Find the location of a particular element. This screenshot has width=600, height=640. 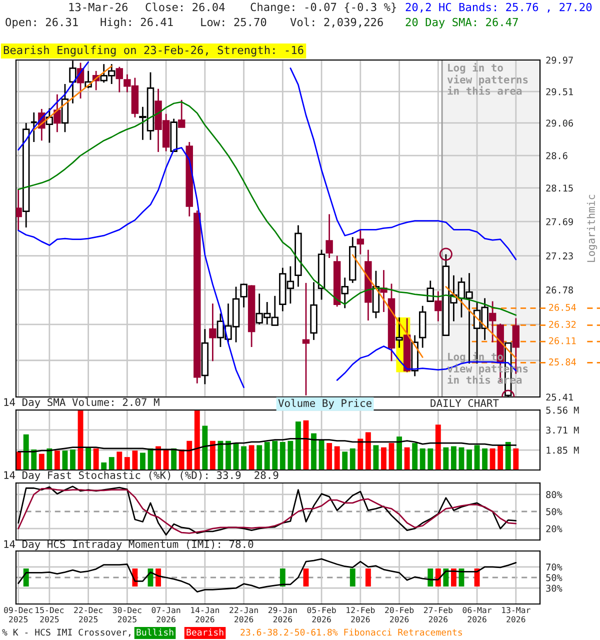

y-tick-label: 3.71 M is located at coordinates (562, 430).